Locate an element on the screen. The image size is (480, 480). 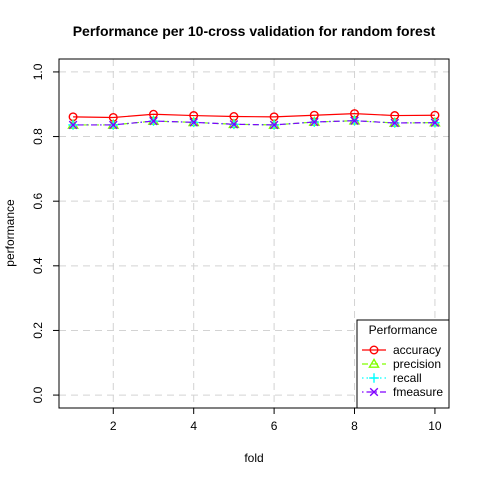
series-fmeasure is located at coordinates (254, 123).